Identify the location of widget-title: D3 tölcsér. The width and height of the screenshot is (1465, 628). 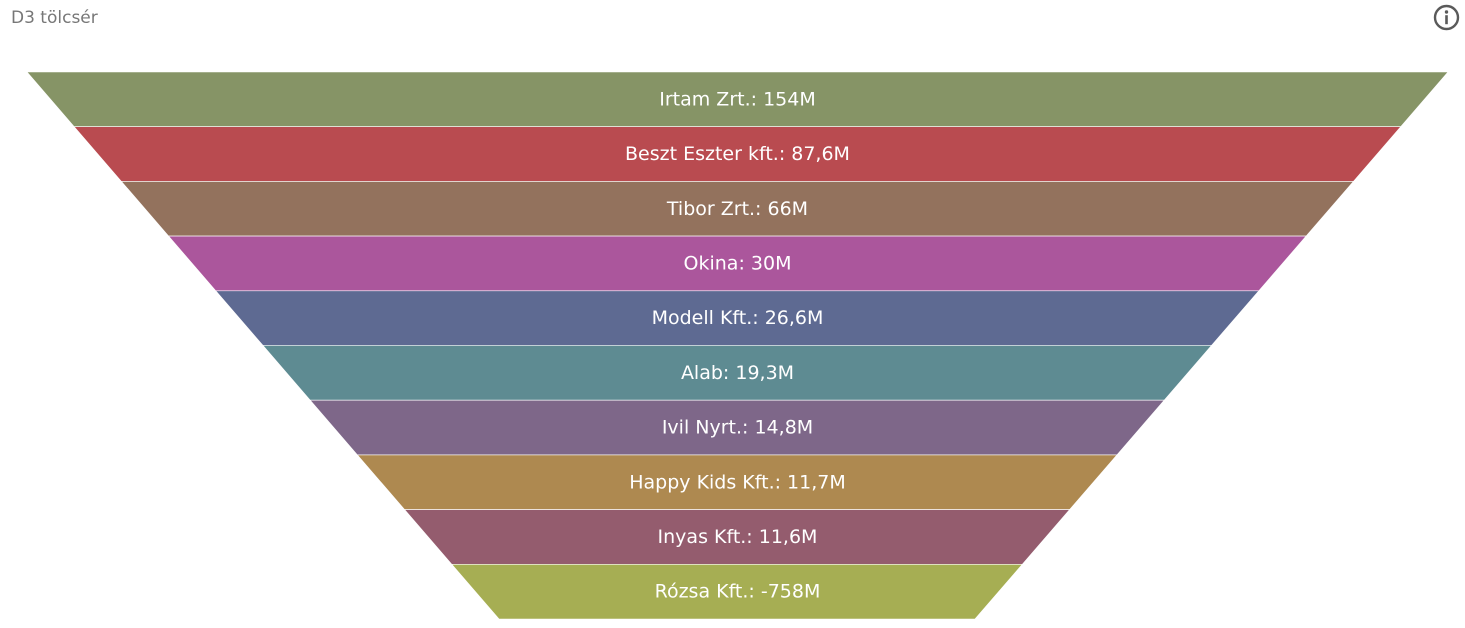
(54, 18).